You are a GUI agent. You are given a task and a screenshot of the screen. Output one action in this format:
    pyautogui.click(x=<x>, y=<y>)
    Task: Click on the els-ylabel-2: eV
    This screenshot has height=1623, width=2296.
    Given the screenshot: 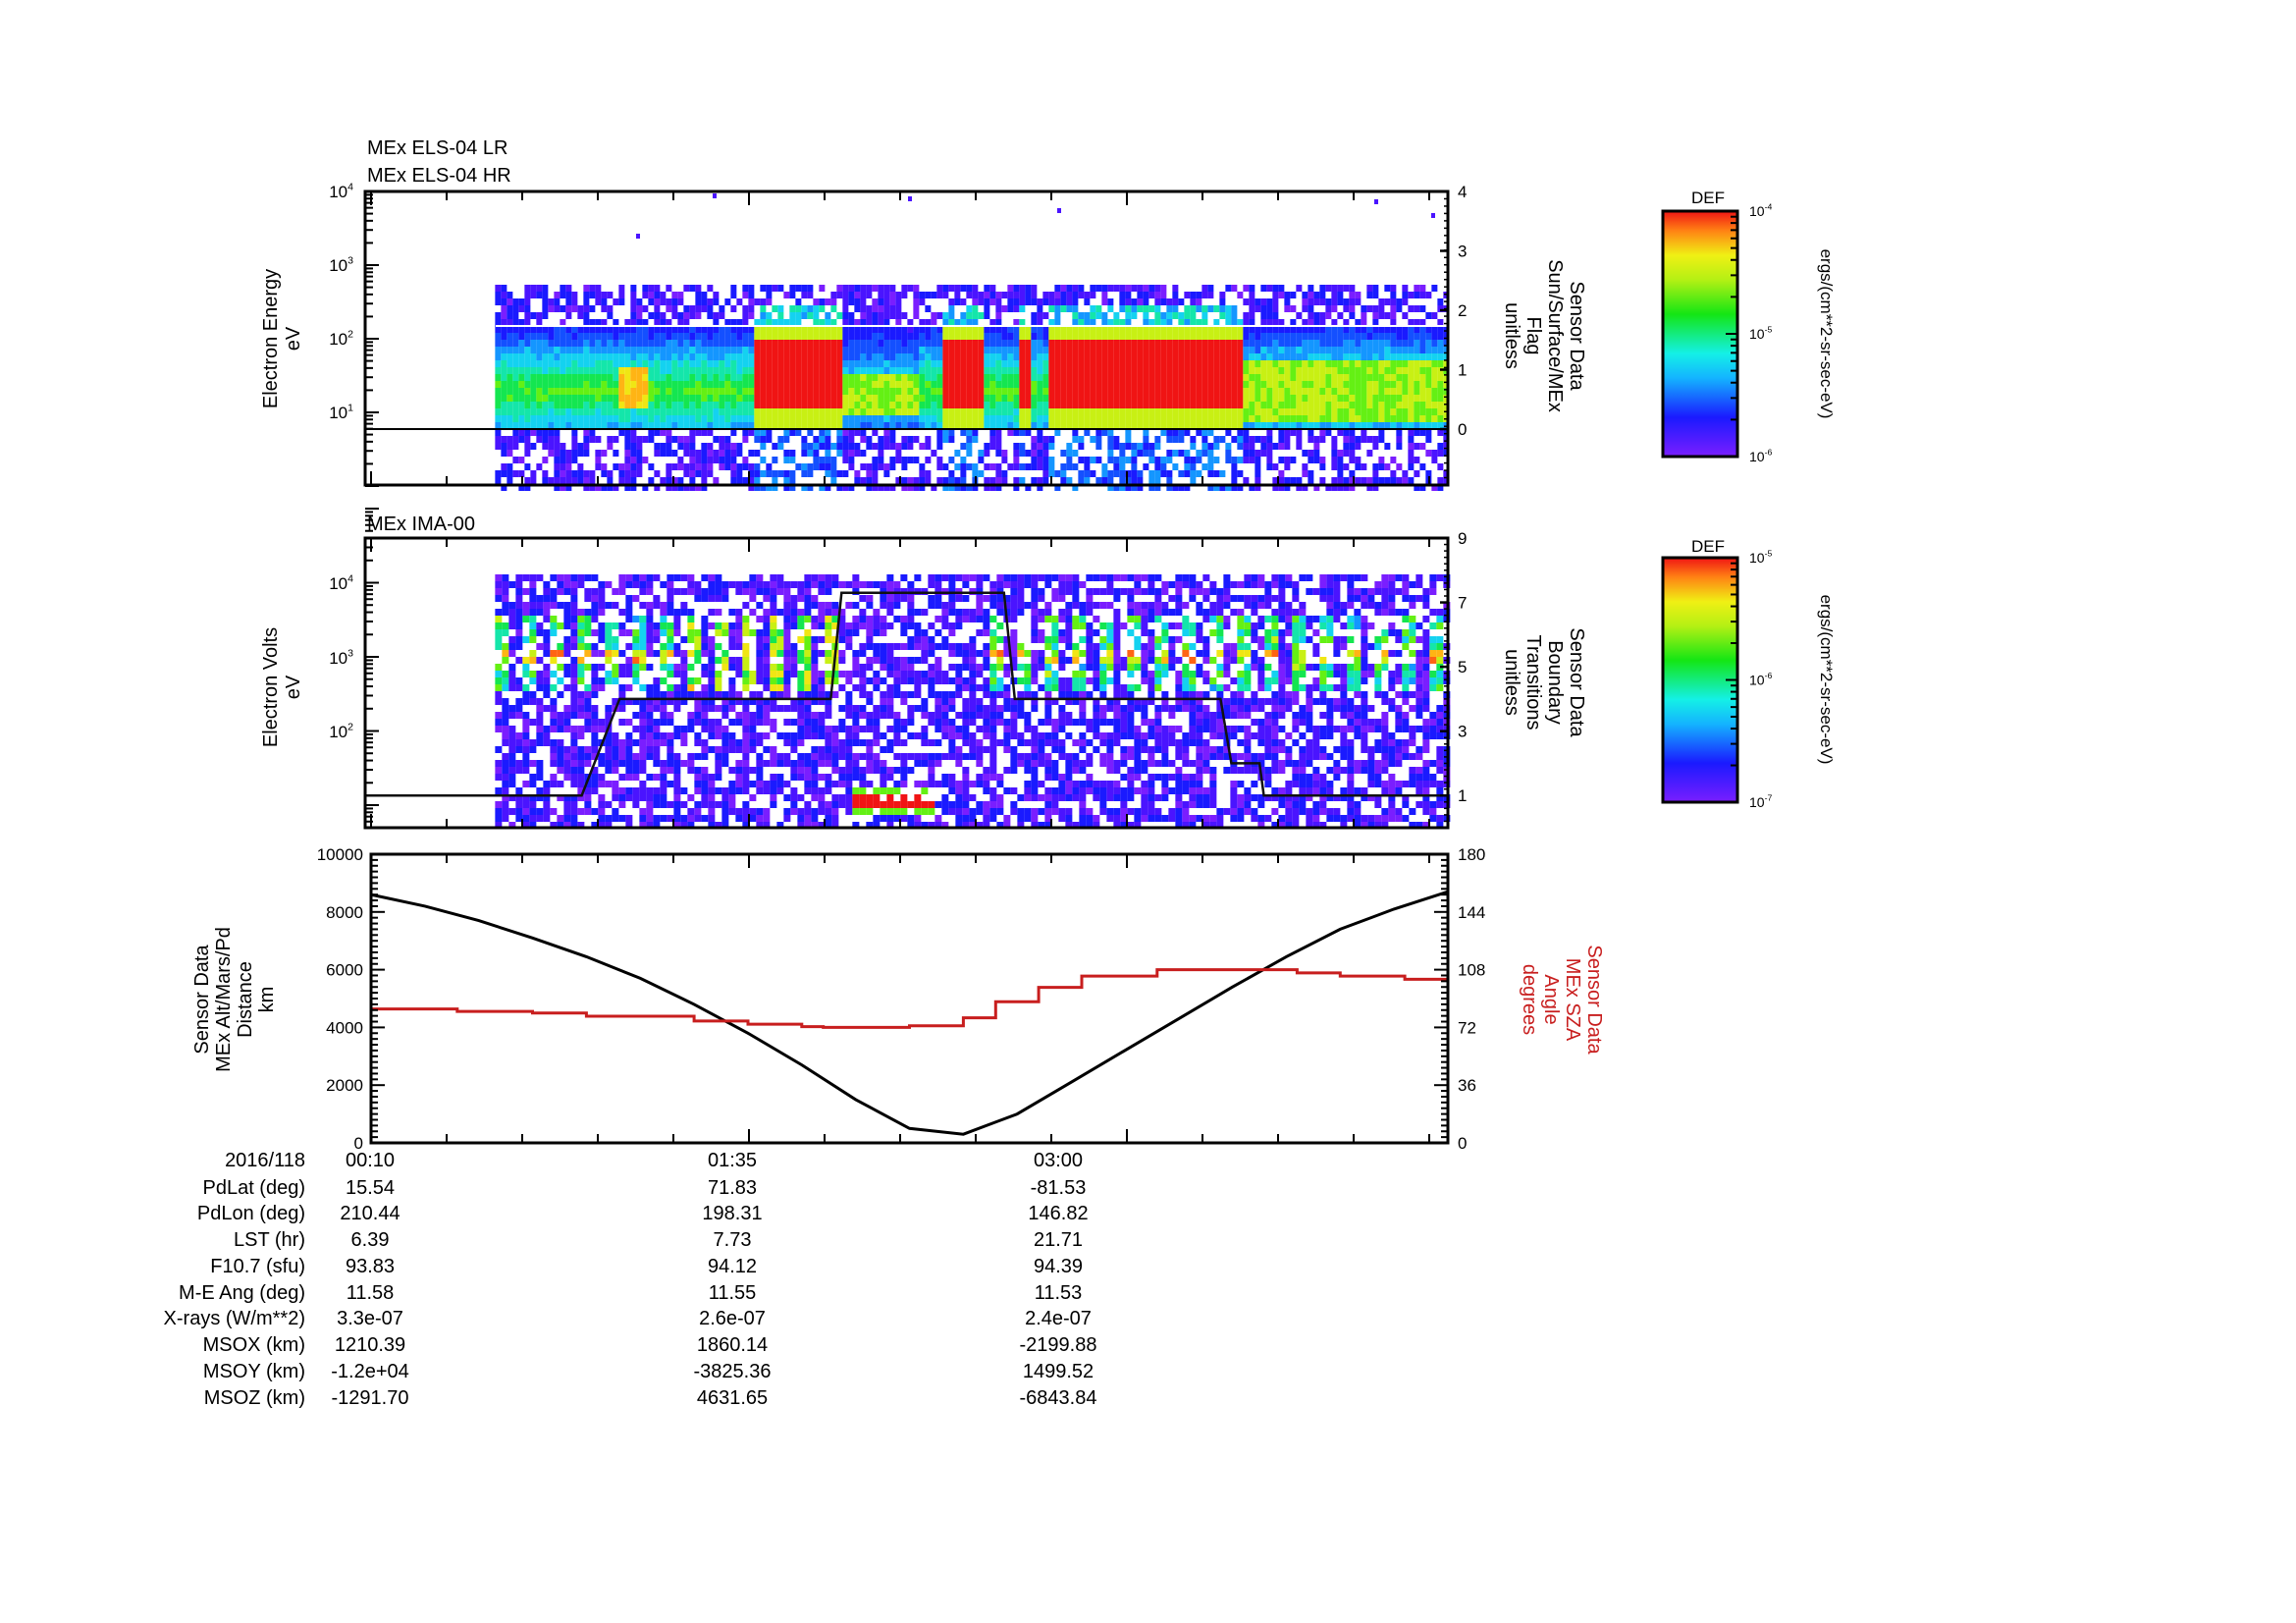 What is the action you would take?
    pyautogui.click(x=294, y=338)
    